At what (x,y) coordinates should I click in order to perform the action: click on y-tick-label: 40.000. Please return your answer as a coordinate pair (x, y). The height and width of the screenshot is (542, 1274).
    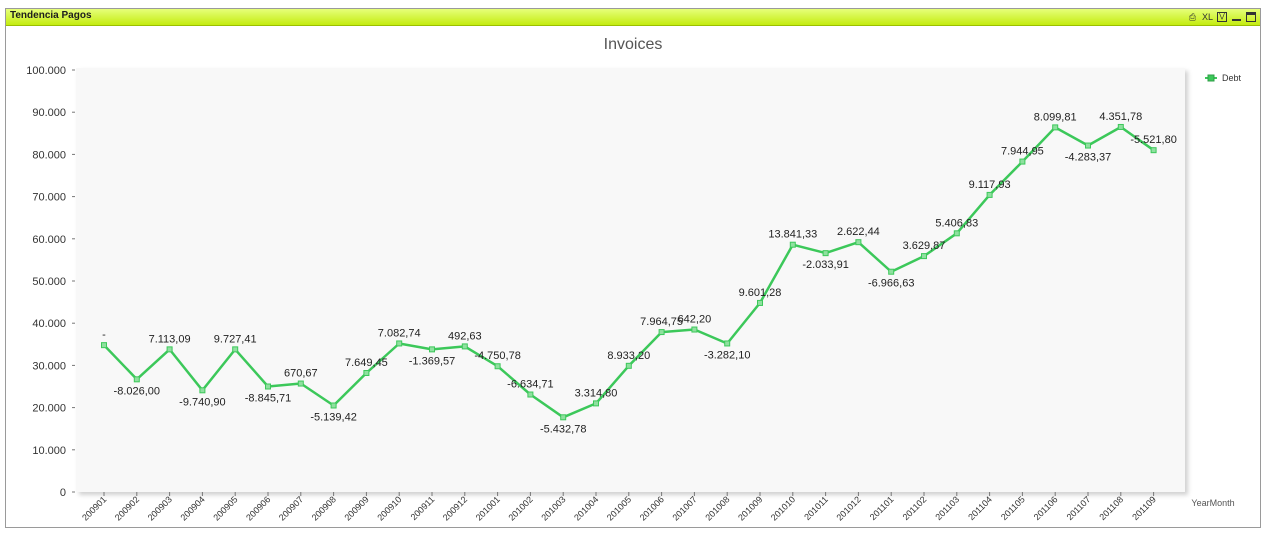
    Looking at the image, I should click on (49, 324).